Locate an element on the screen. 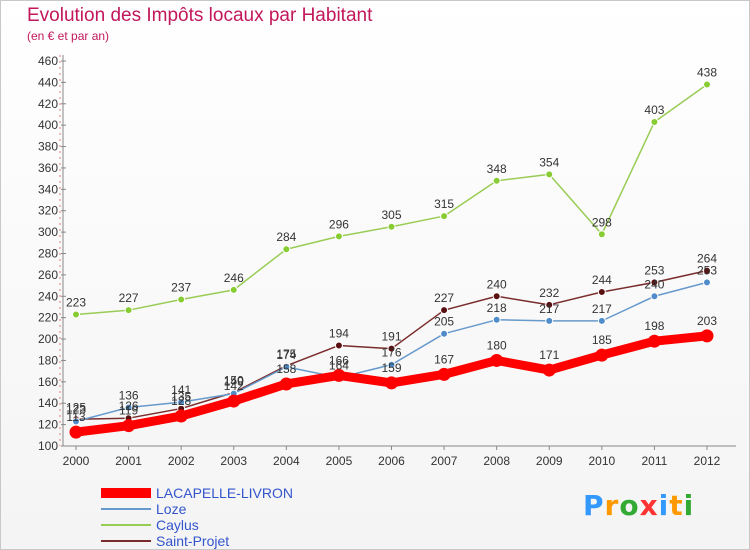  data-label: 284 is located at coordinates (286, 237).